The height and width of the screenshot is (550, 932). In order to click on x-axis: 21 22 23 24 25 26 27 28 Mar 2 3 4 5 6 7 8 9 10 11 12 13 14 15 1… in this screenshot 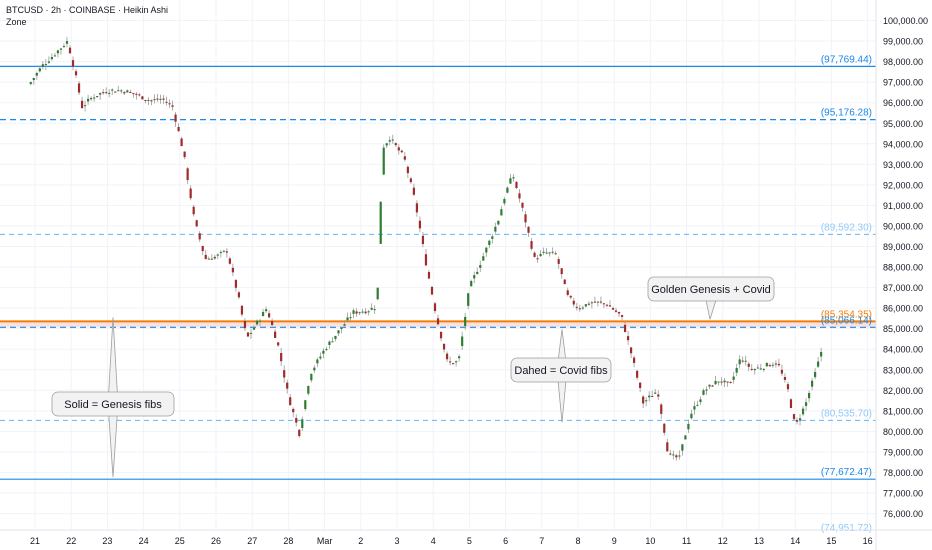, I will do `click(451, 541)`.